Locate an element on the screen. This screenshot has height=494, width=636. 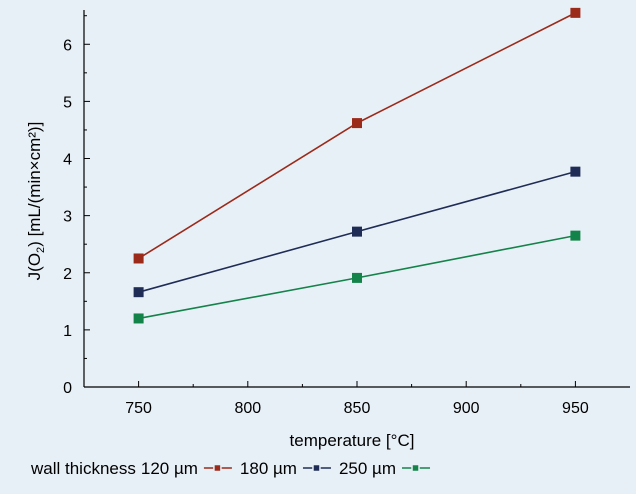
y-axis-title-rest: ) [mL/(min×cm²)] is located at coordinates (34, 184).